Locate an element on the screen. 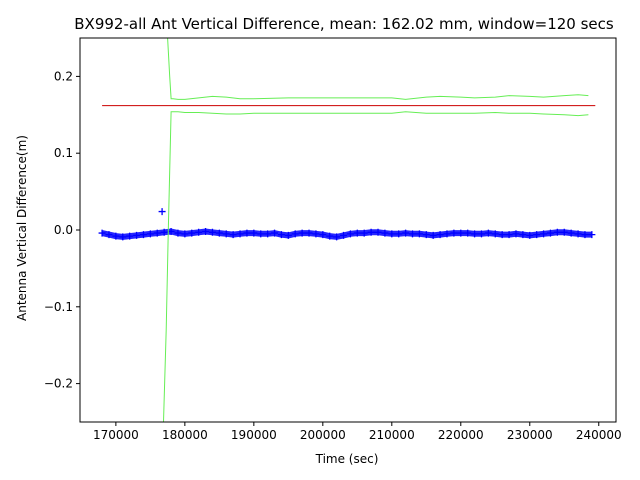  x-tick-label: 190000 is located at coordinates (254, 435).